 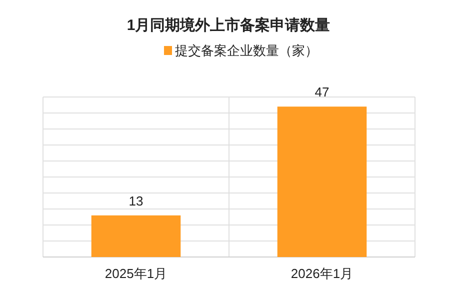 What do you see at coordinates (228, 25) in the screenshot?
I see `chart-title: 1月同期境外上市备案申请数量` at bounding box center [228, 25].